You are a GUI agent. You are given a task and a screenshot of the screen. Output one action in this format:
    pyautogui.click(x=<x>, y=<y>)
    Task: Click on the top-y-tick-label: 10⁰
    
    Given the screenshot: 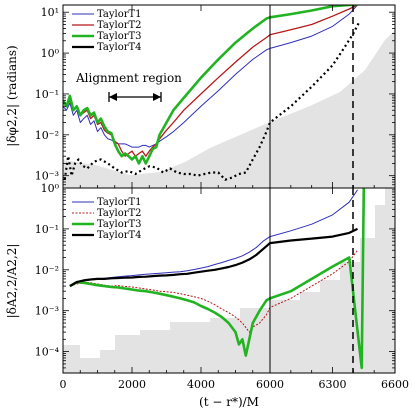 What is the action you would take?
    pyautogui.click(x=50, y=53)
    